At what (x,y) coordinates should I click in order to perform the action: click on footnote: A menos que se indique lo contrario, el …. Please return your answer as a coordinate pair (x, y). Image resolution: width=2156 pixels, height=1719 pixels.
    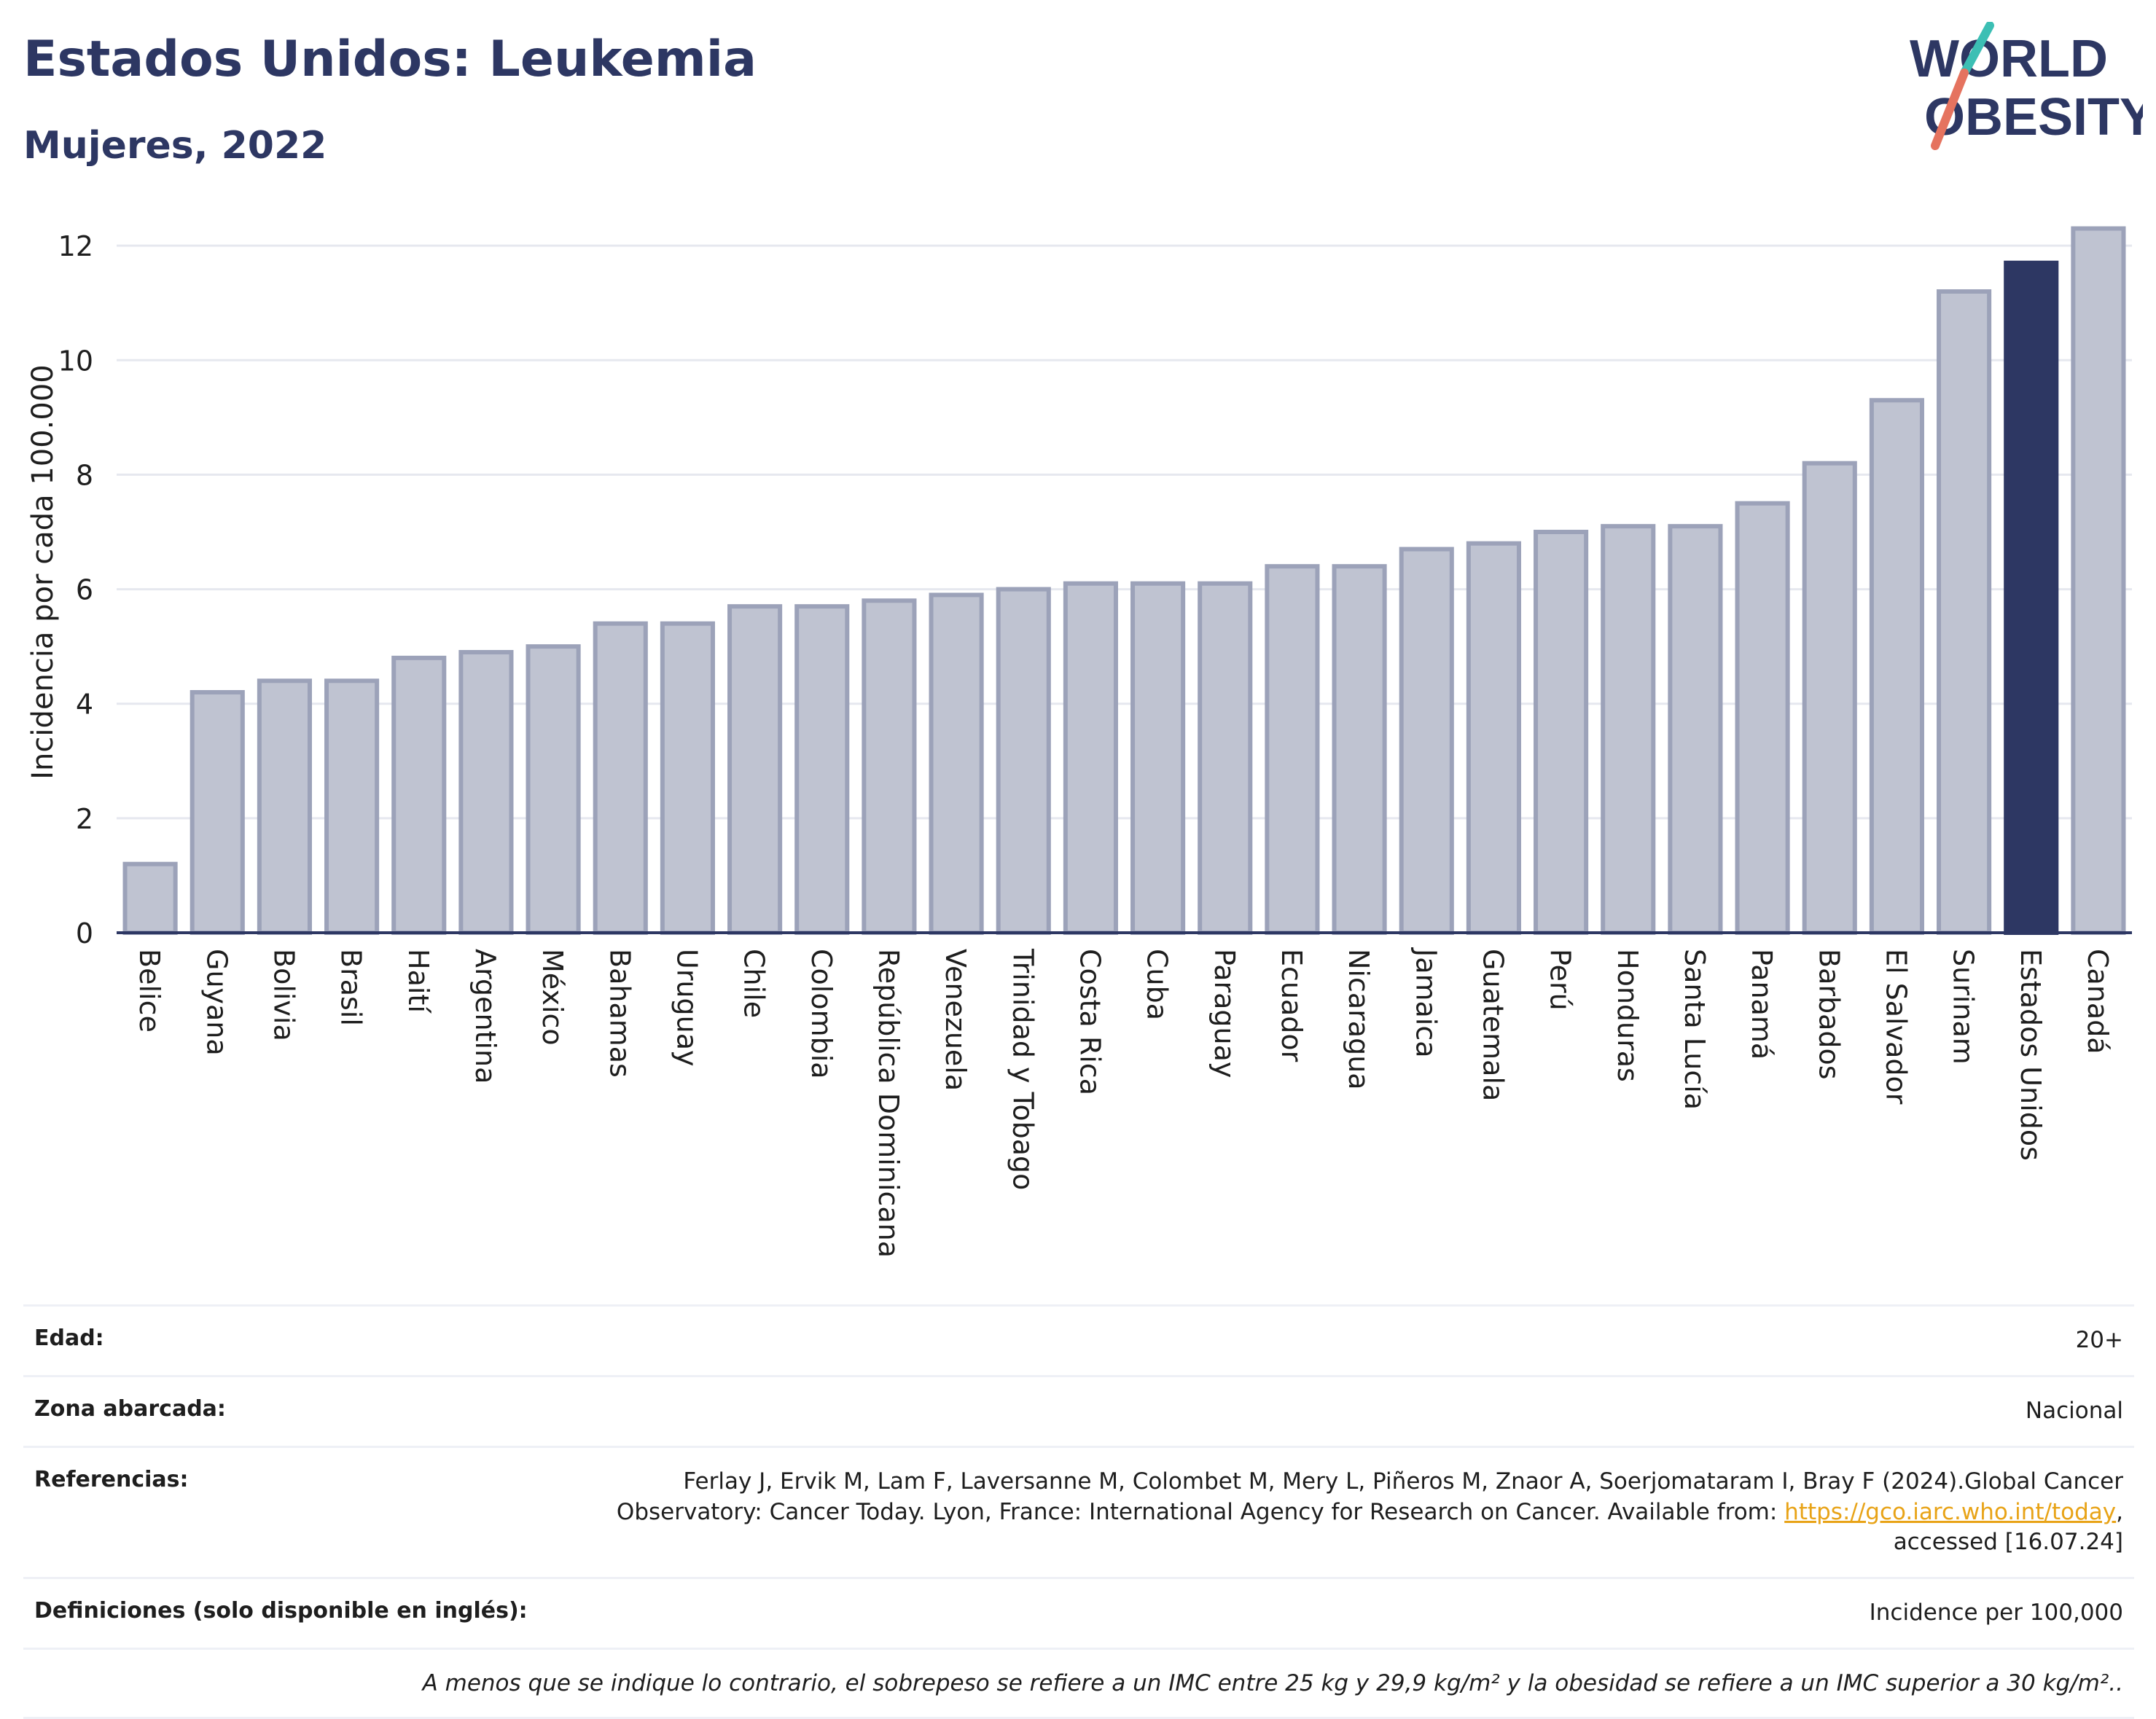
    Looking at the image, I should click on (1079, 1683).